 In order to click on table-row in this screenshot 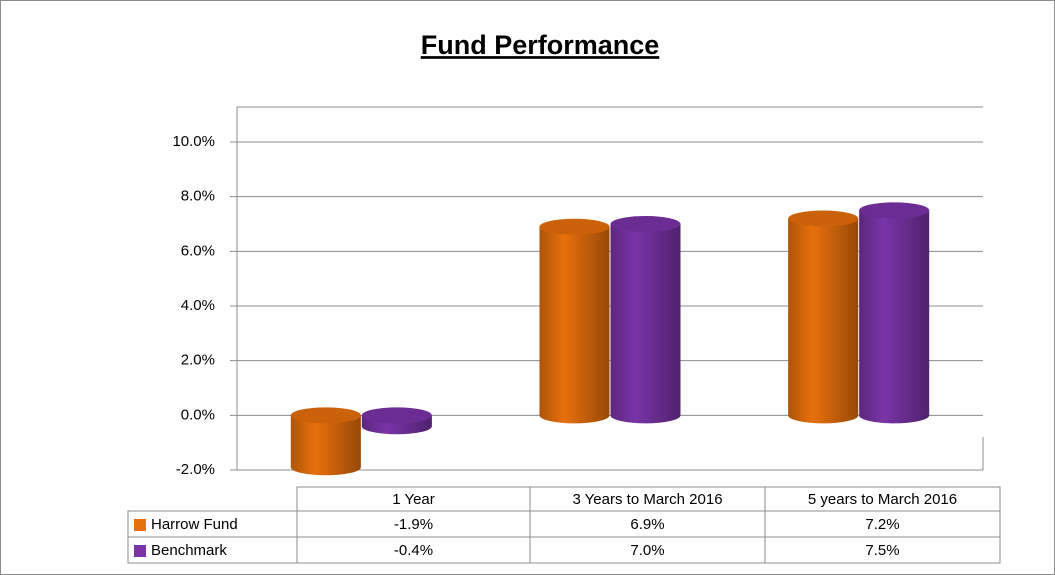, I will do `click(564, 550)`.